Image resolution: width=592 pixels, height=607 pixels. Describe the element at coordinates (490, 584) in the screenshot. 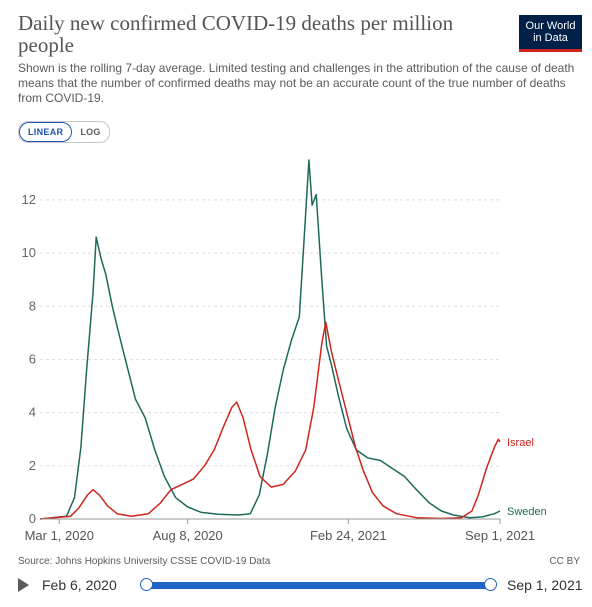

I see `timeline-end-handle` at that location.